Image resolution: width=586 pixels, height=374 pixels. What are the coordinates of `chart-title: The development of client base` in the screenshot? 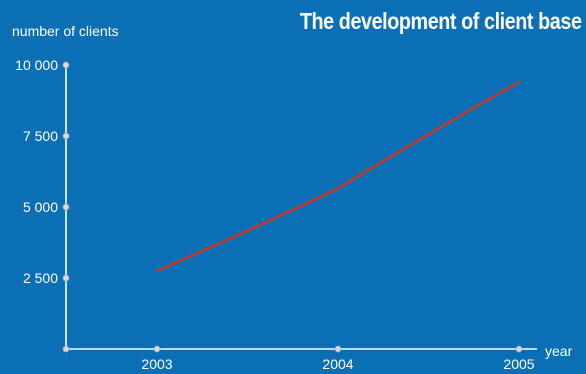 It's located at (441, 21).